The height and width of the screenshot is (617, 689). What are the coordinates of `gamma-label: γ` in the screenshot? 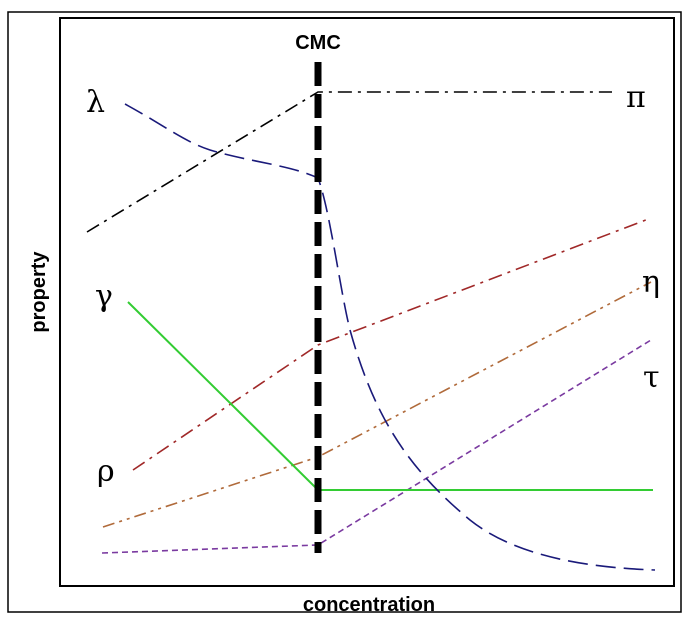 It's located at (104, 296).